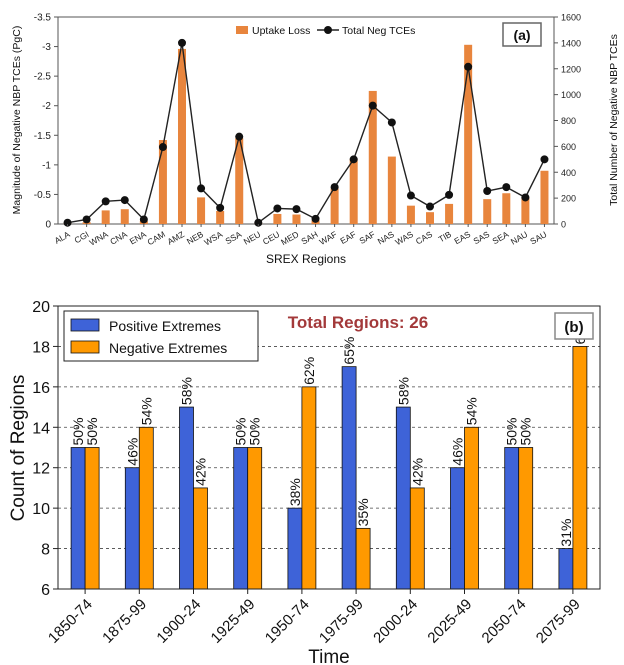  Describe the element at coordinates (521, 35) in the screenshot. I see `panel-a-label: (a)` at that location.